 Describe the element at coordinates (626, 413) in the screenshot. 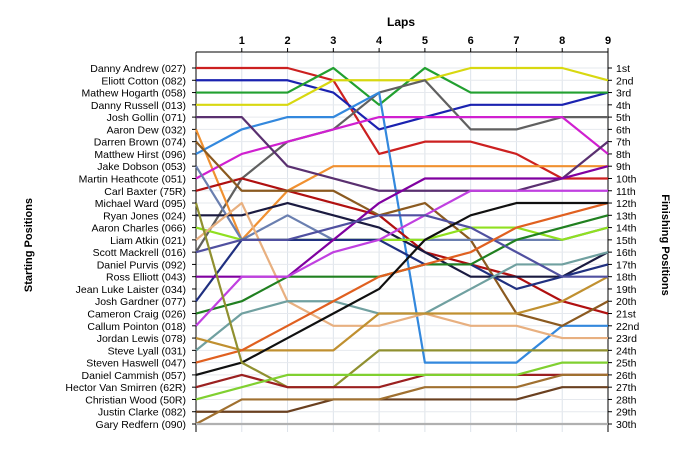

I see `finishing-label: 29th` at that location.